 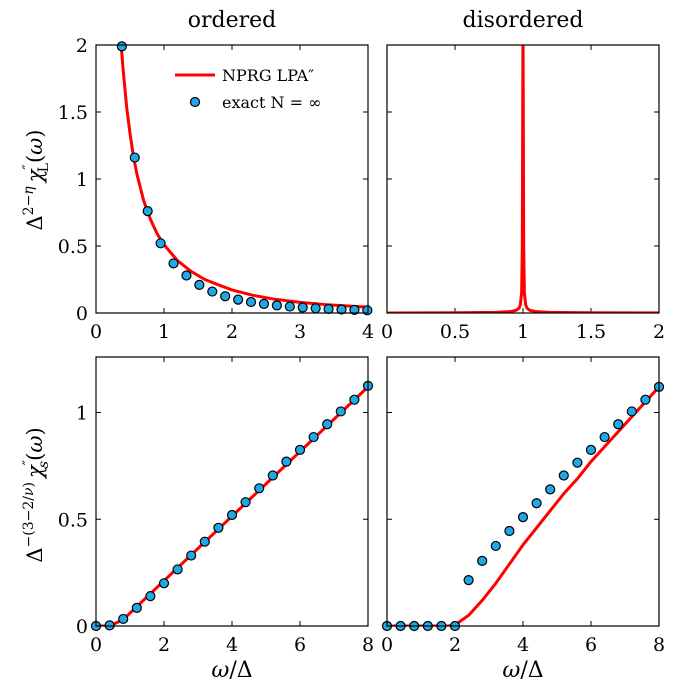 I want to click on y-tick-label: 1.5, so click(x=73, y=113).